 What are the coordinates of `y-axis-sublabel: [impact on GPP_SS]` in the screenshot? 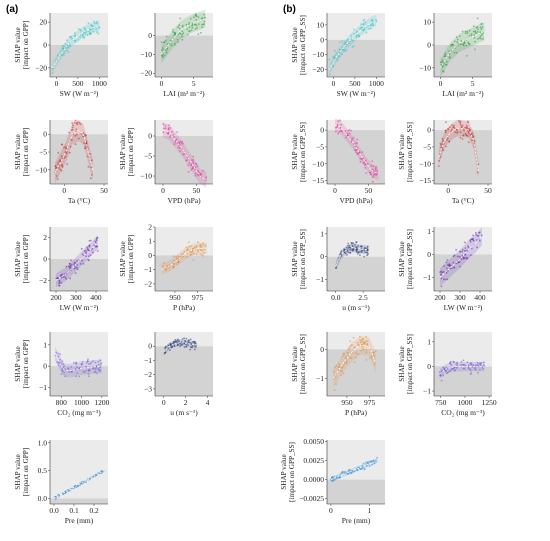 It's located at (410, 364).